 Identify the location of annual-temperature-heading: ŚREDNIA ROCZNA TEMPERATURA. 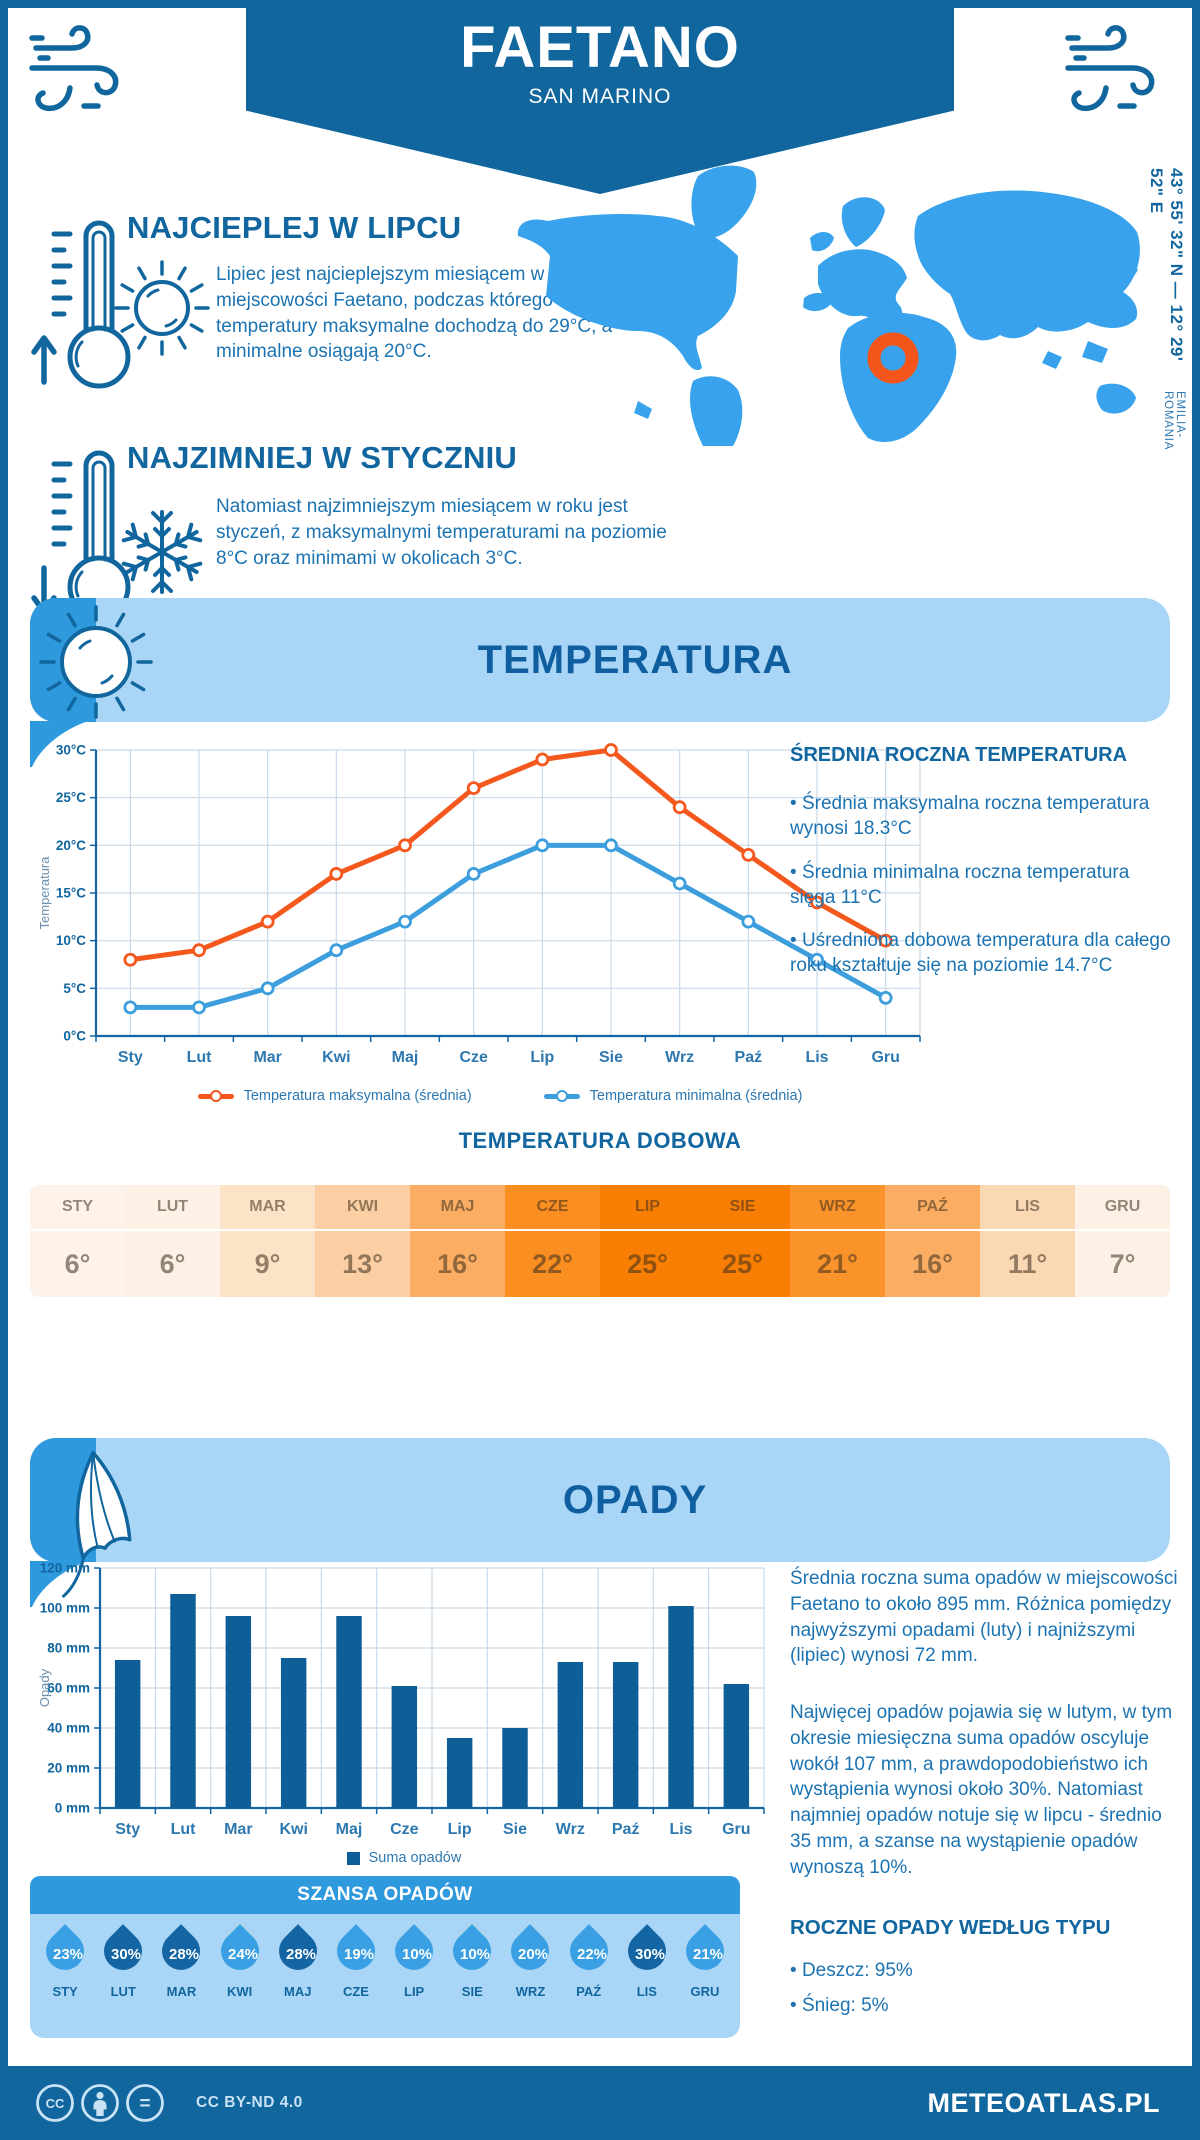
(959, 755).